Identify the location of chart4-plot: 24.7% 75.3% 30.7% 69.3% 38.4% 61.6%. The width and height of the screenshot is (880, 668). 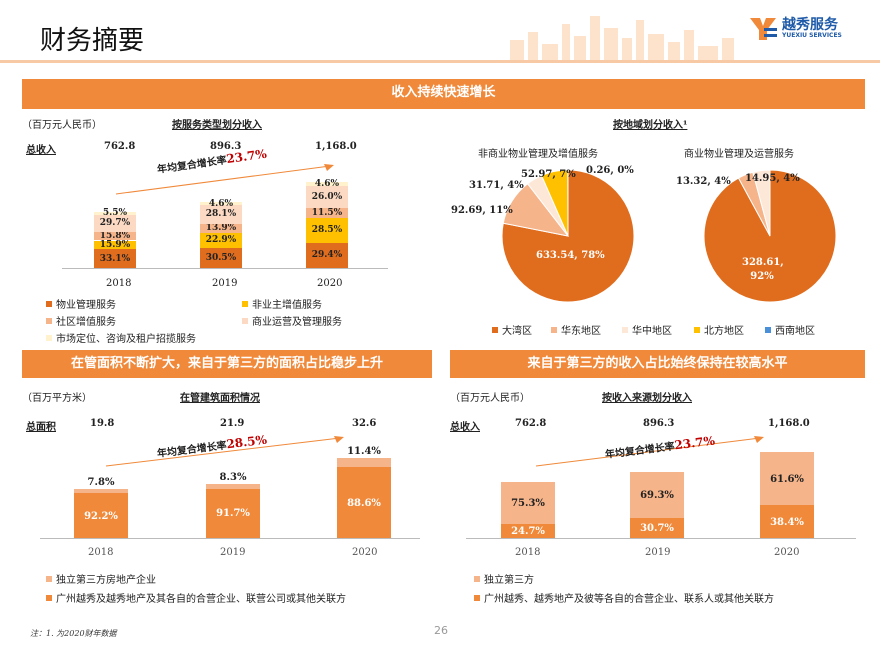
(661, 490).